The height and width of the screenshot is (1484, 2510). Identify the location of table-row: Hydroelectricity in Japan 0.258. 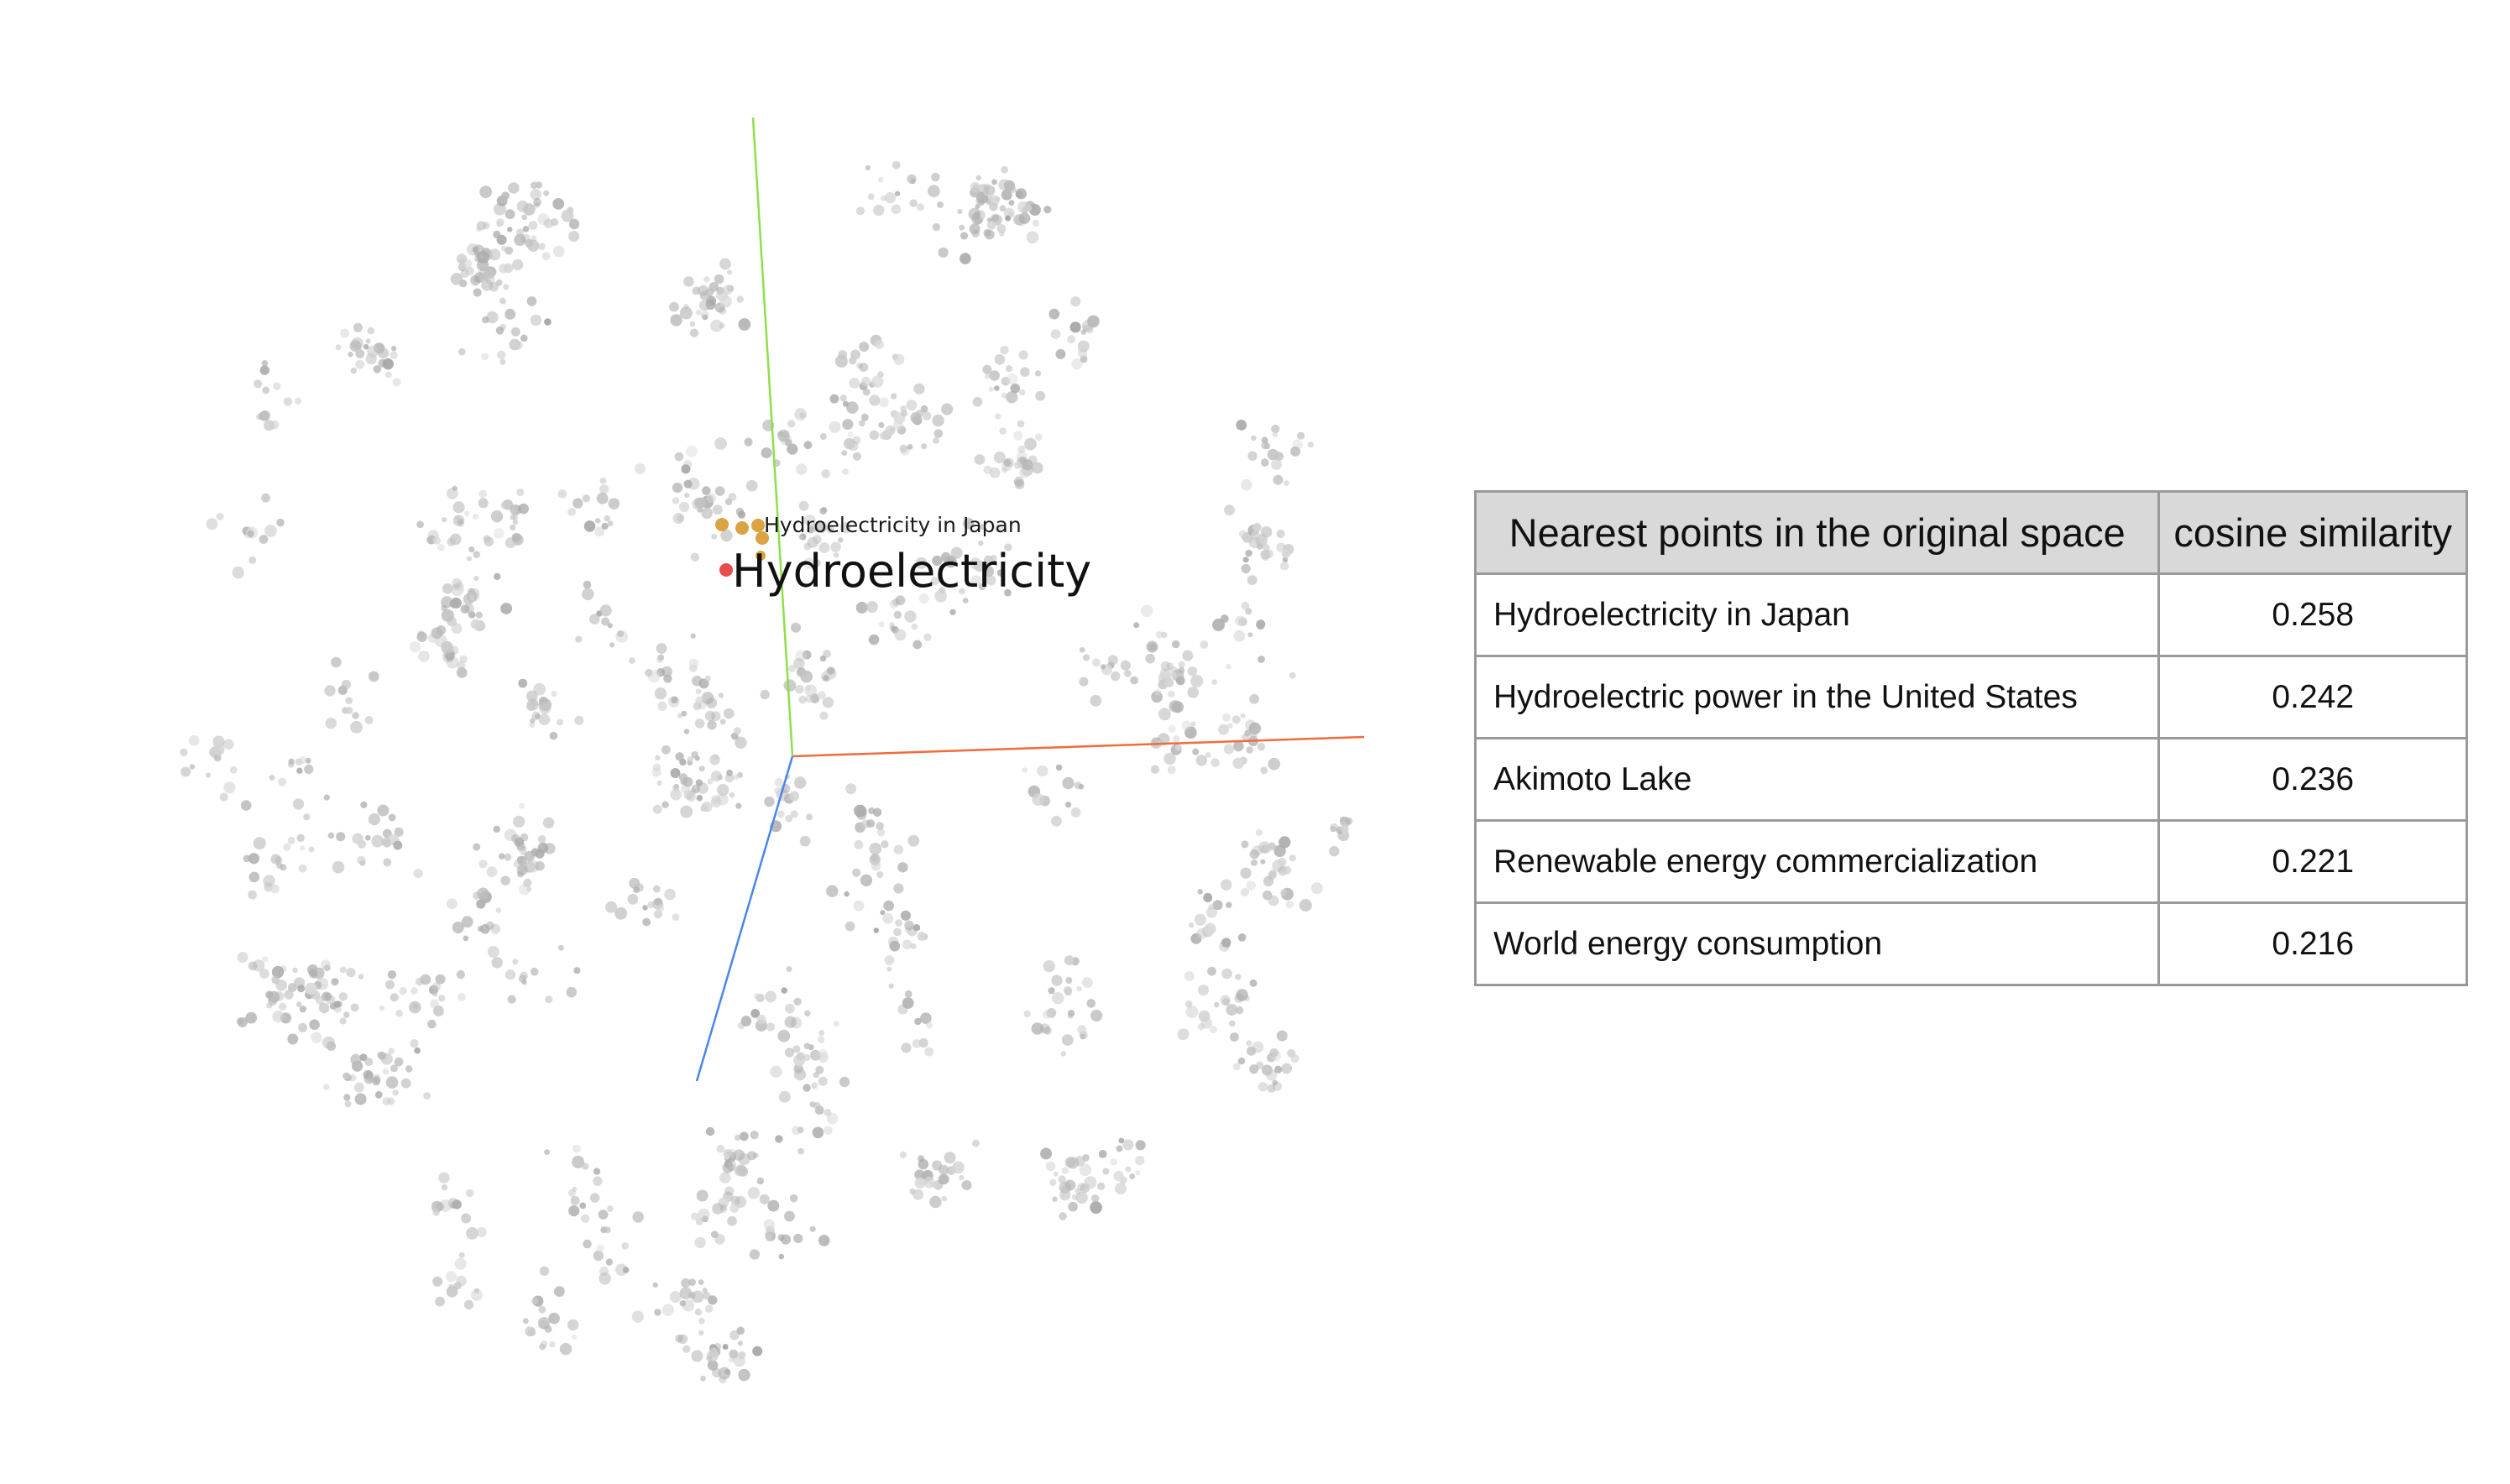
(1971, 614).